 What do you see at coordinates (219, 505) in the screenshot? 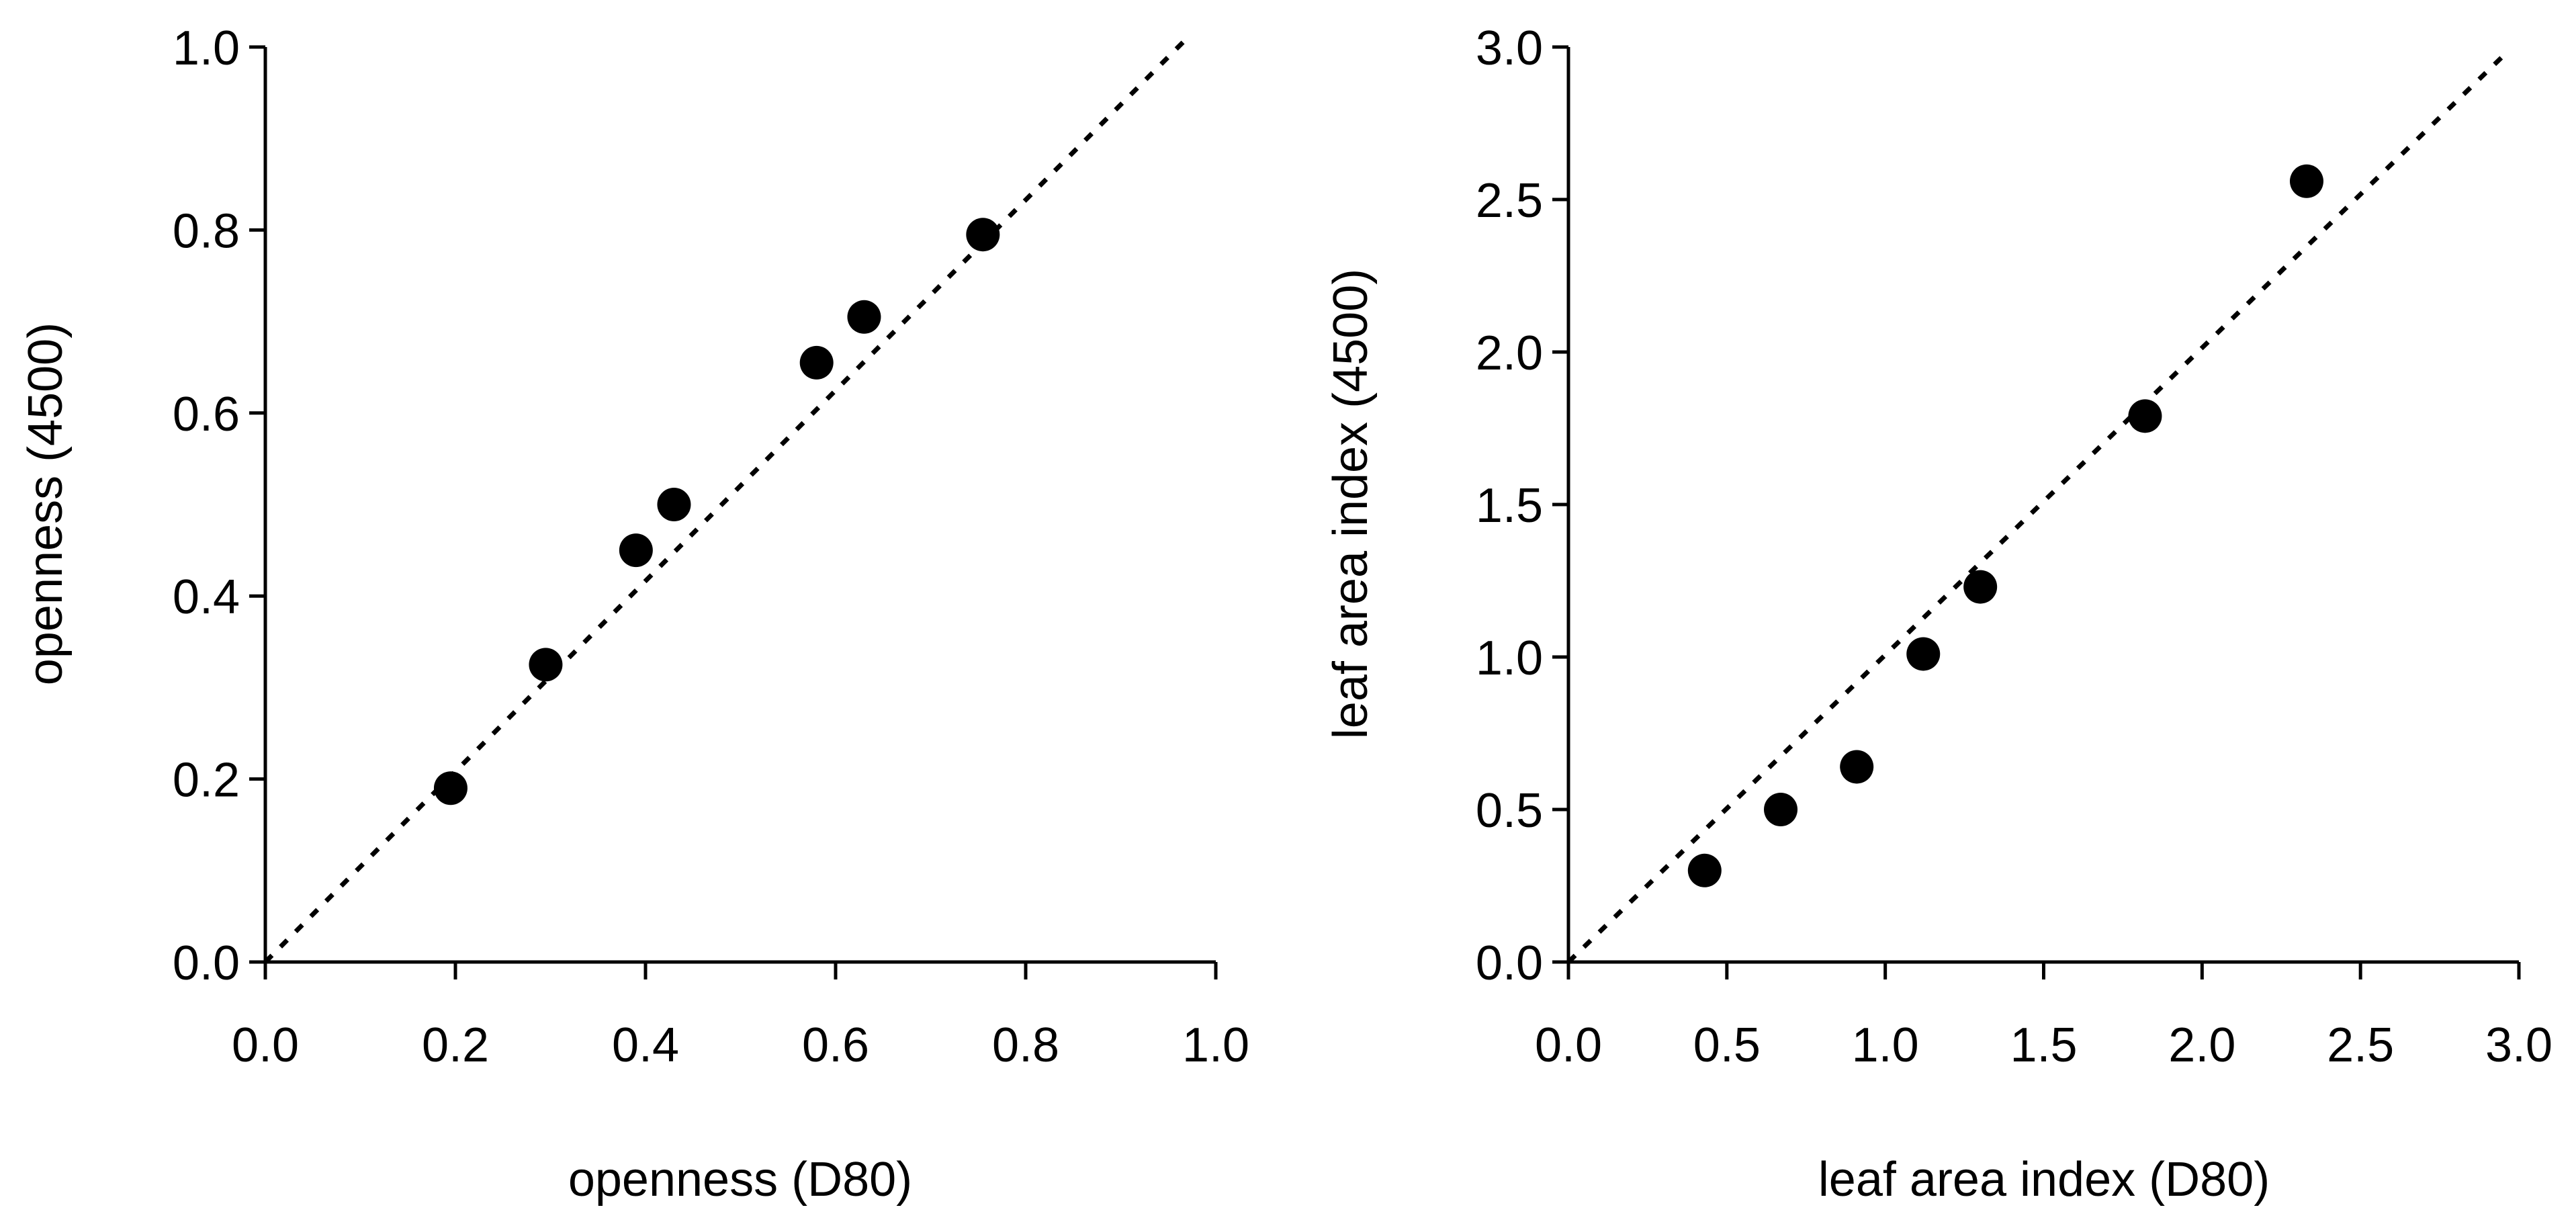
I see `y-tick-marks: 0.0 0.2 0.4 0.6 0.8 1.0` at bounding box center [219, 505].